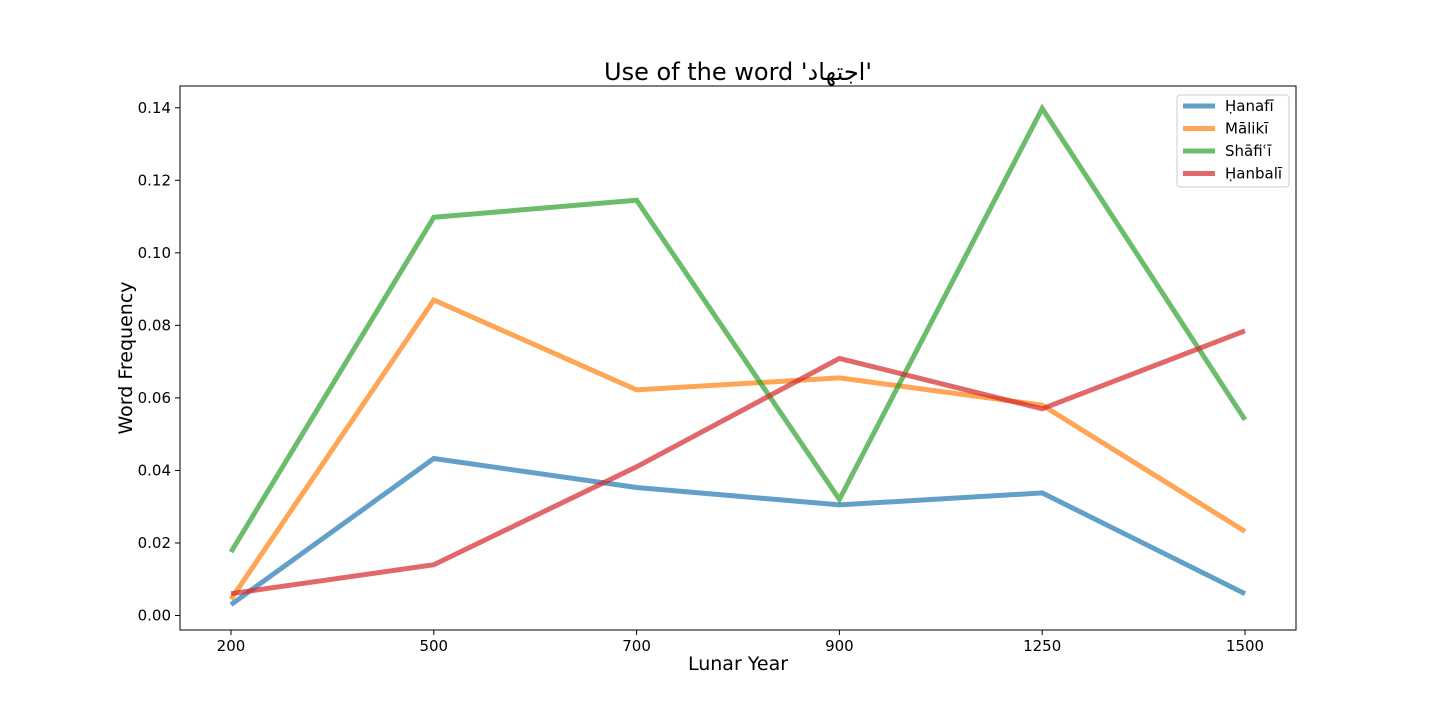 This screenshot has height=720, width=1440. I want to click on x-tick-label: 1250, so click(1042, 646).